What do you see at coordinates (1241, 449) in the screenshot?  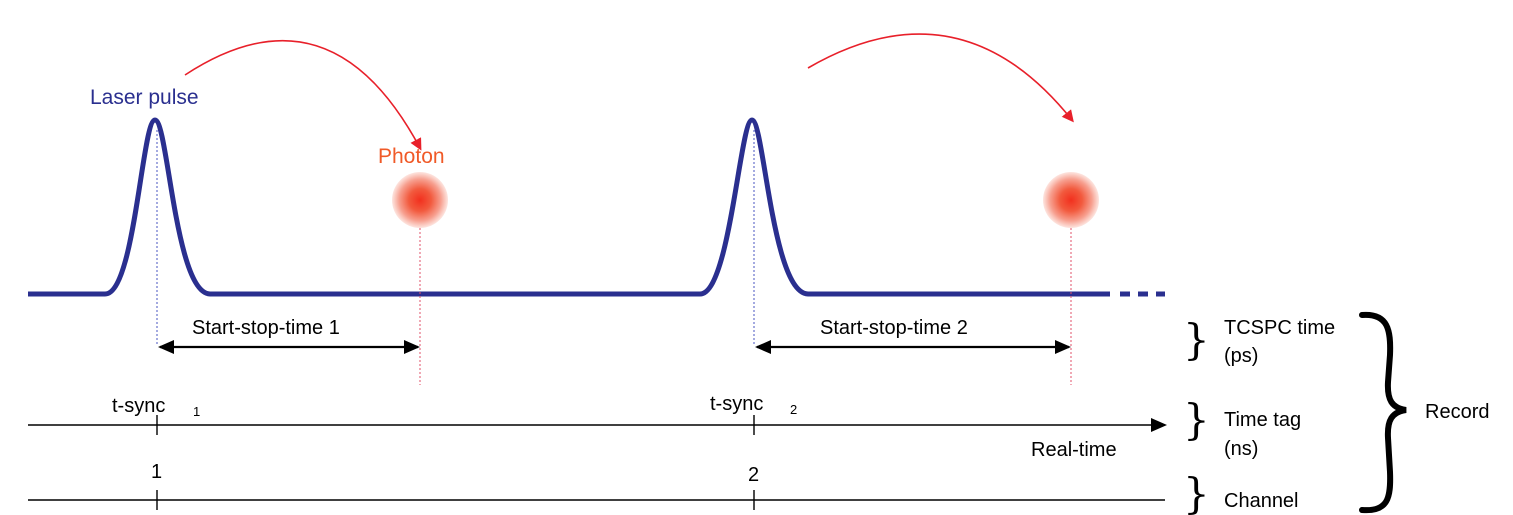 I see `time-tag-unit: (ns)` at bounding box center [1241, 449].